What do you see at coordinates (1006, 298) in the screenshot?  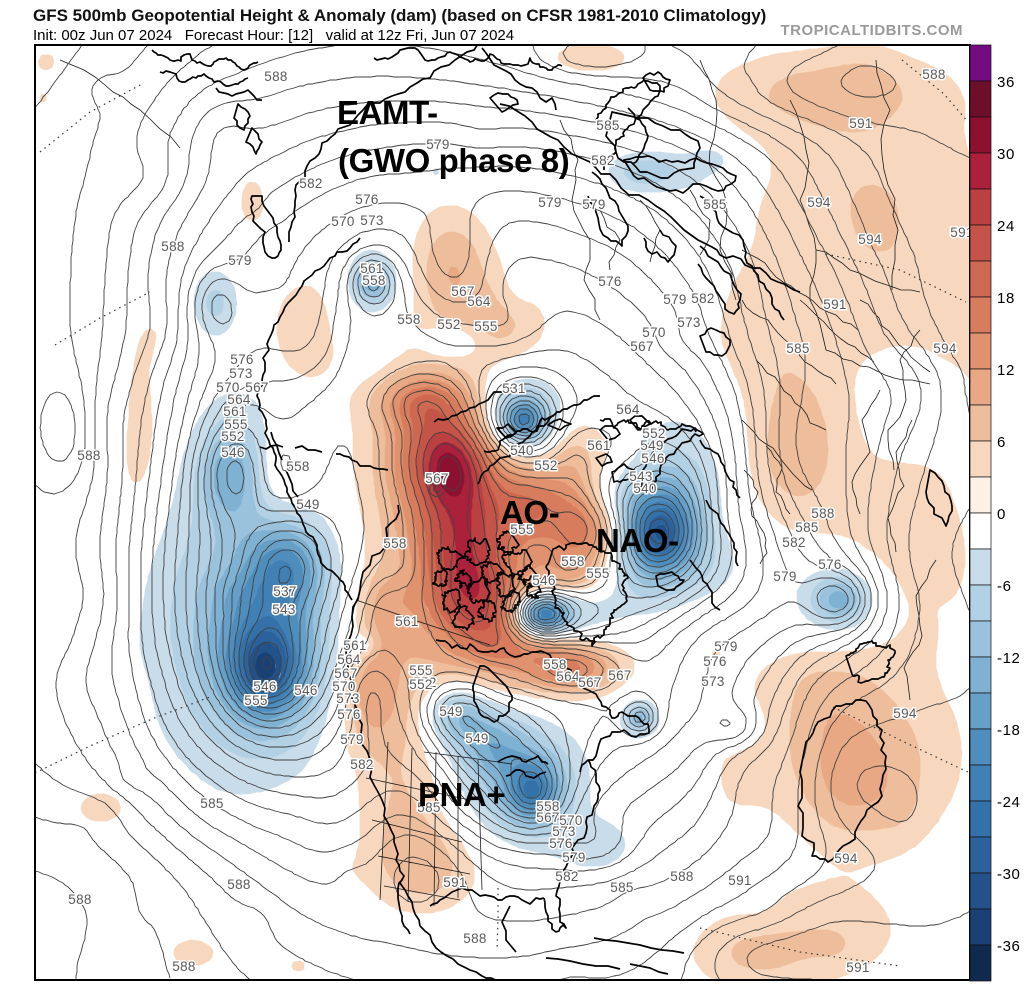 I see `svg-text: 18` at bounding box center [1006, 298].